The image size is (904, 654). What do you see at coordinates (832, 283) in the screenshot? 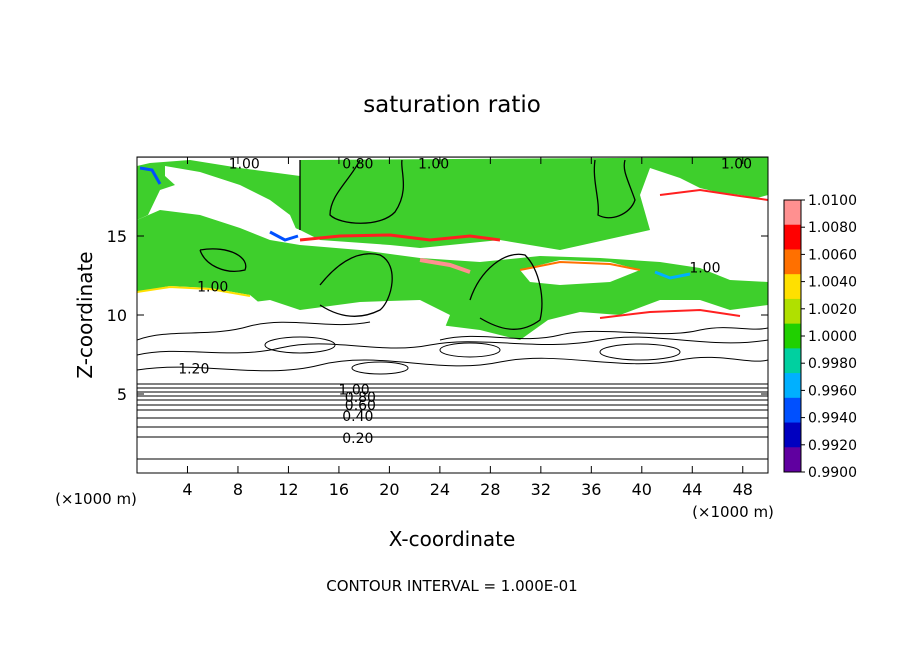
I see `colorbar-label: 1.0040` at bounding box center [832, 283].